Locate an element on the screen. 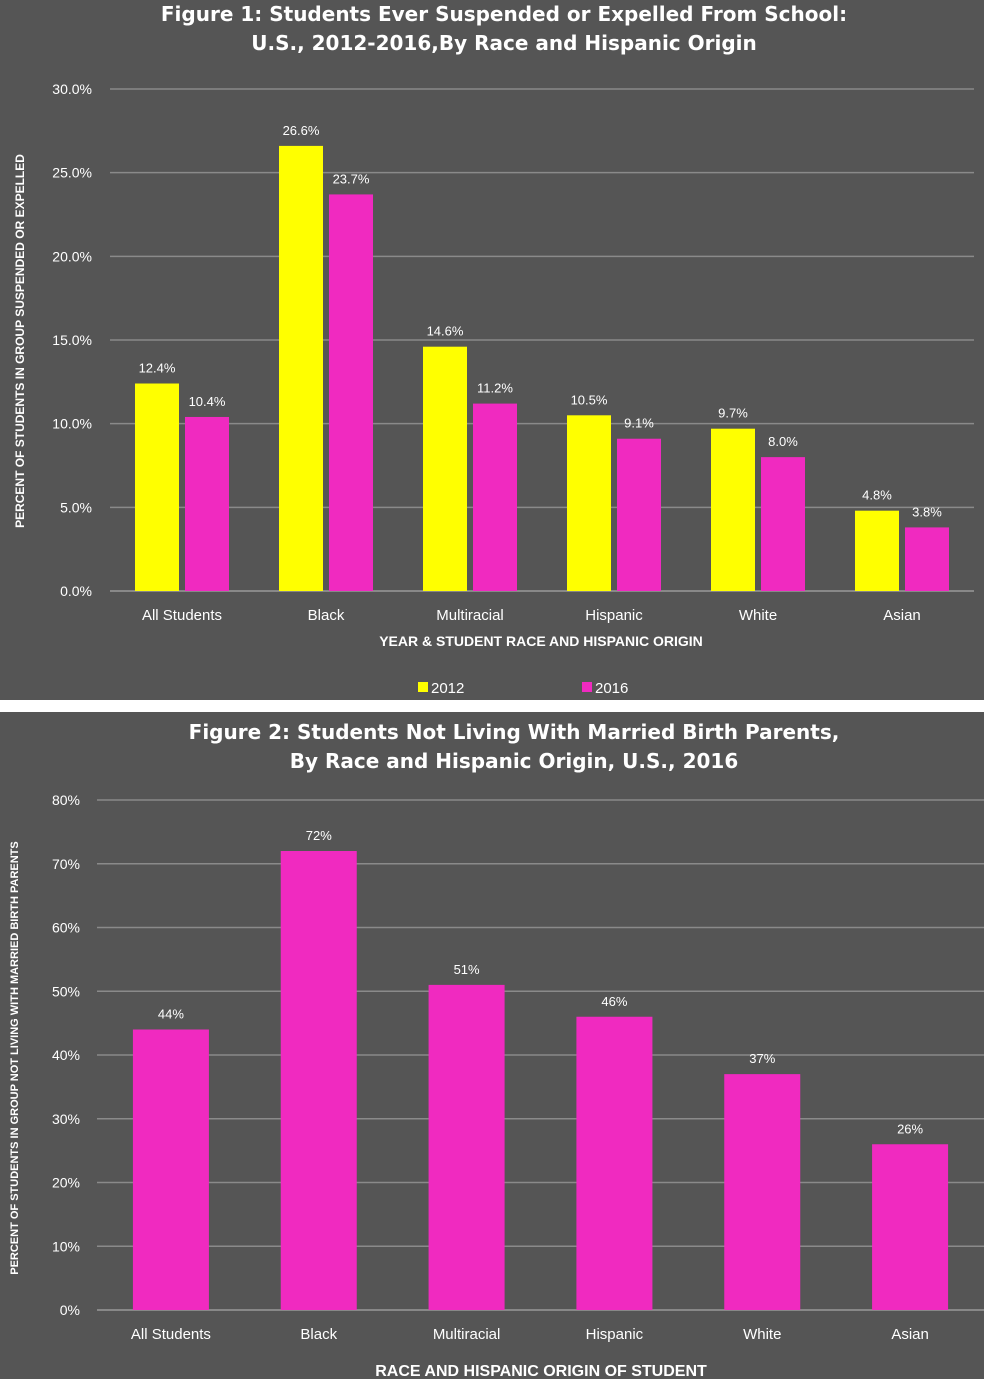 Image resolution: width=984 pixels, height=1379 pixels. figure-2-y-tick-label: 20% is located at coordinates (66, 1183).